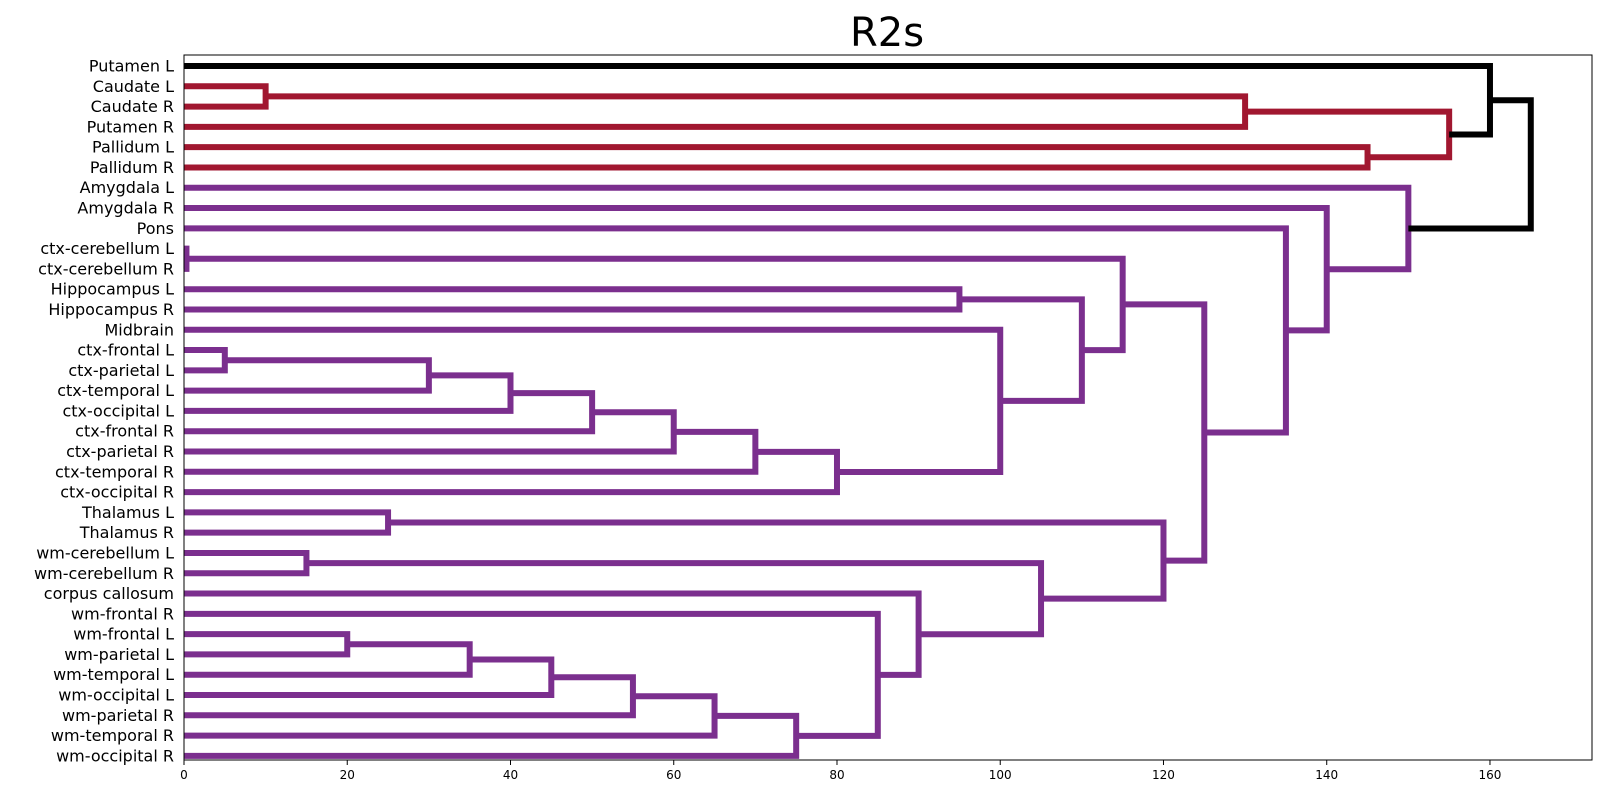 Image resolution: width=1600 pixels, height=800 pixels. What do you see at coordinates (510, 775) in the screenshot?
I see `x-tick-label: 40` at bounding box center [510, 775].